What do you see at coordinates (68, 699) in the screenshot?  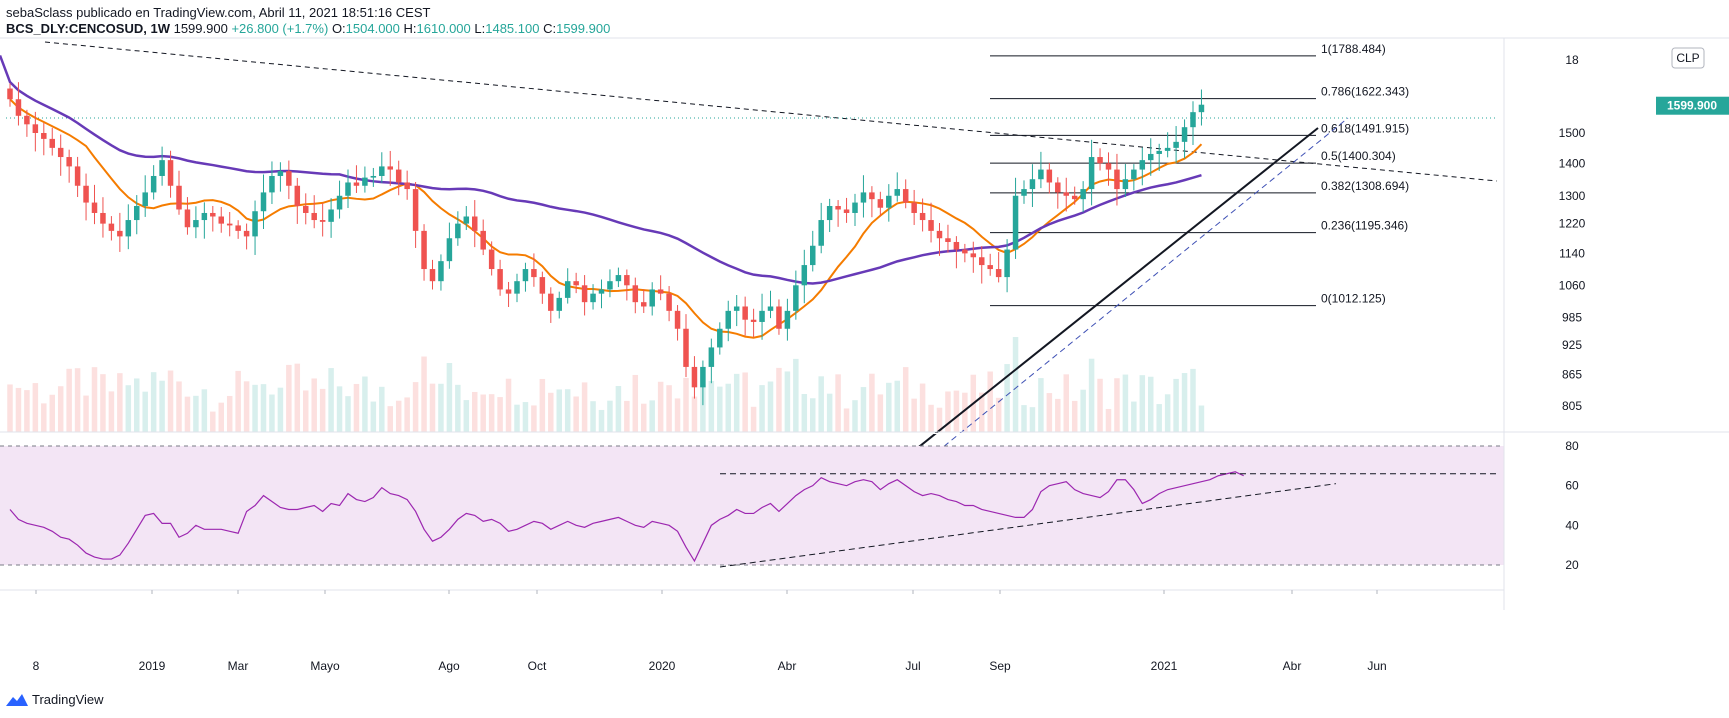 I see `footer-brand-text: TradingView` at bounding box center [68, 699].